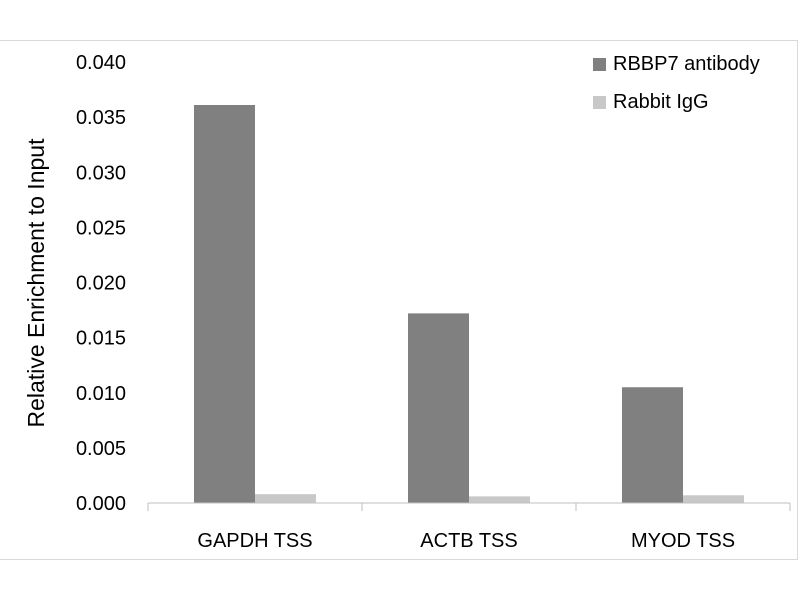 The image size is (800, 600). Describe the element at coordinates (36, 283) in the screenshot. I see `y-axis-title: Relative Enrichment to Input` at that location.